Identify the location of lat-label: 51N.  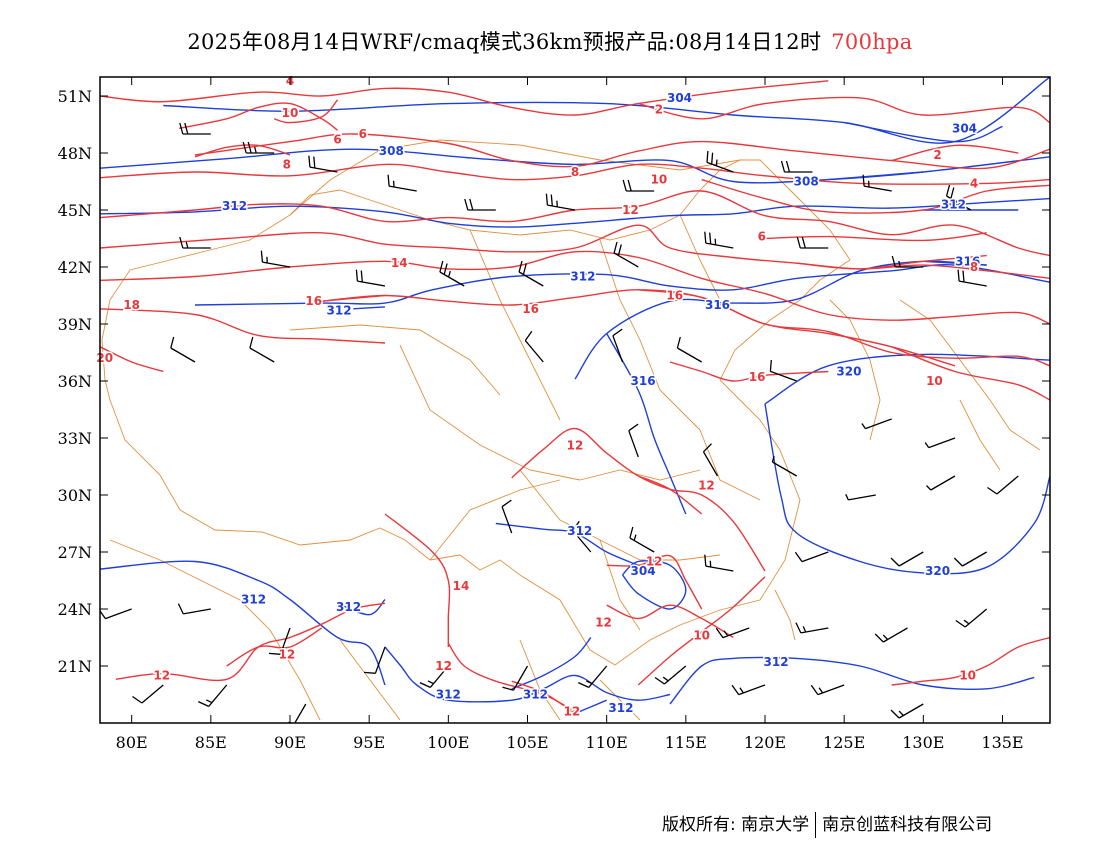
(75, 96).